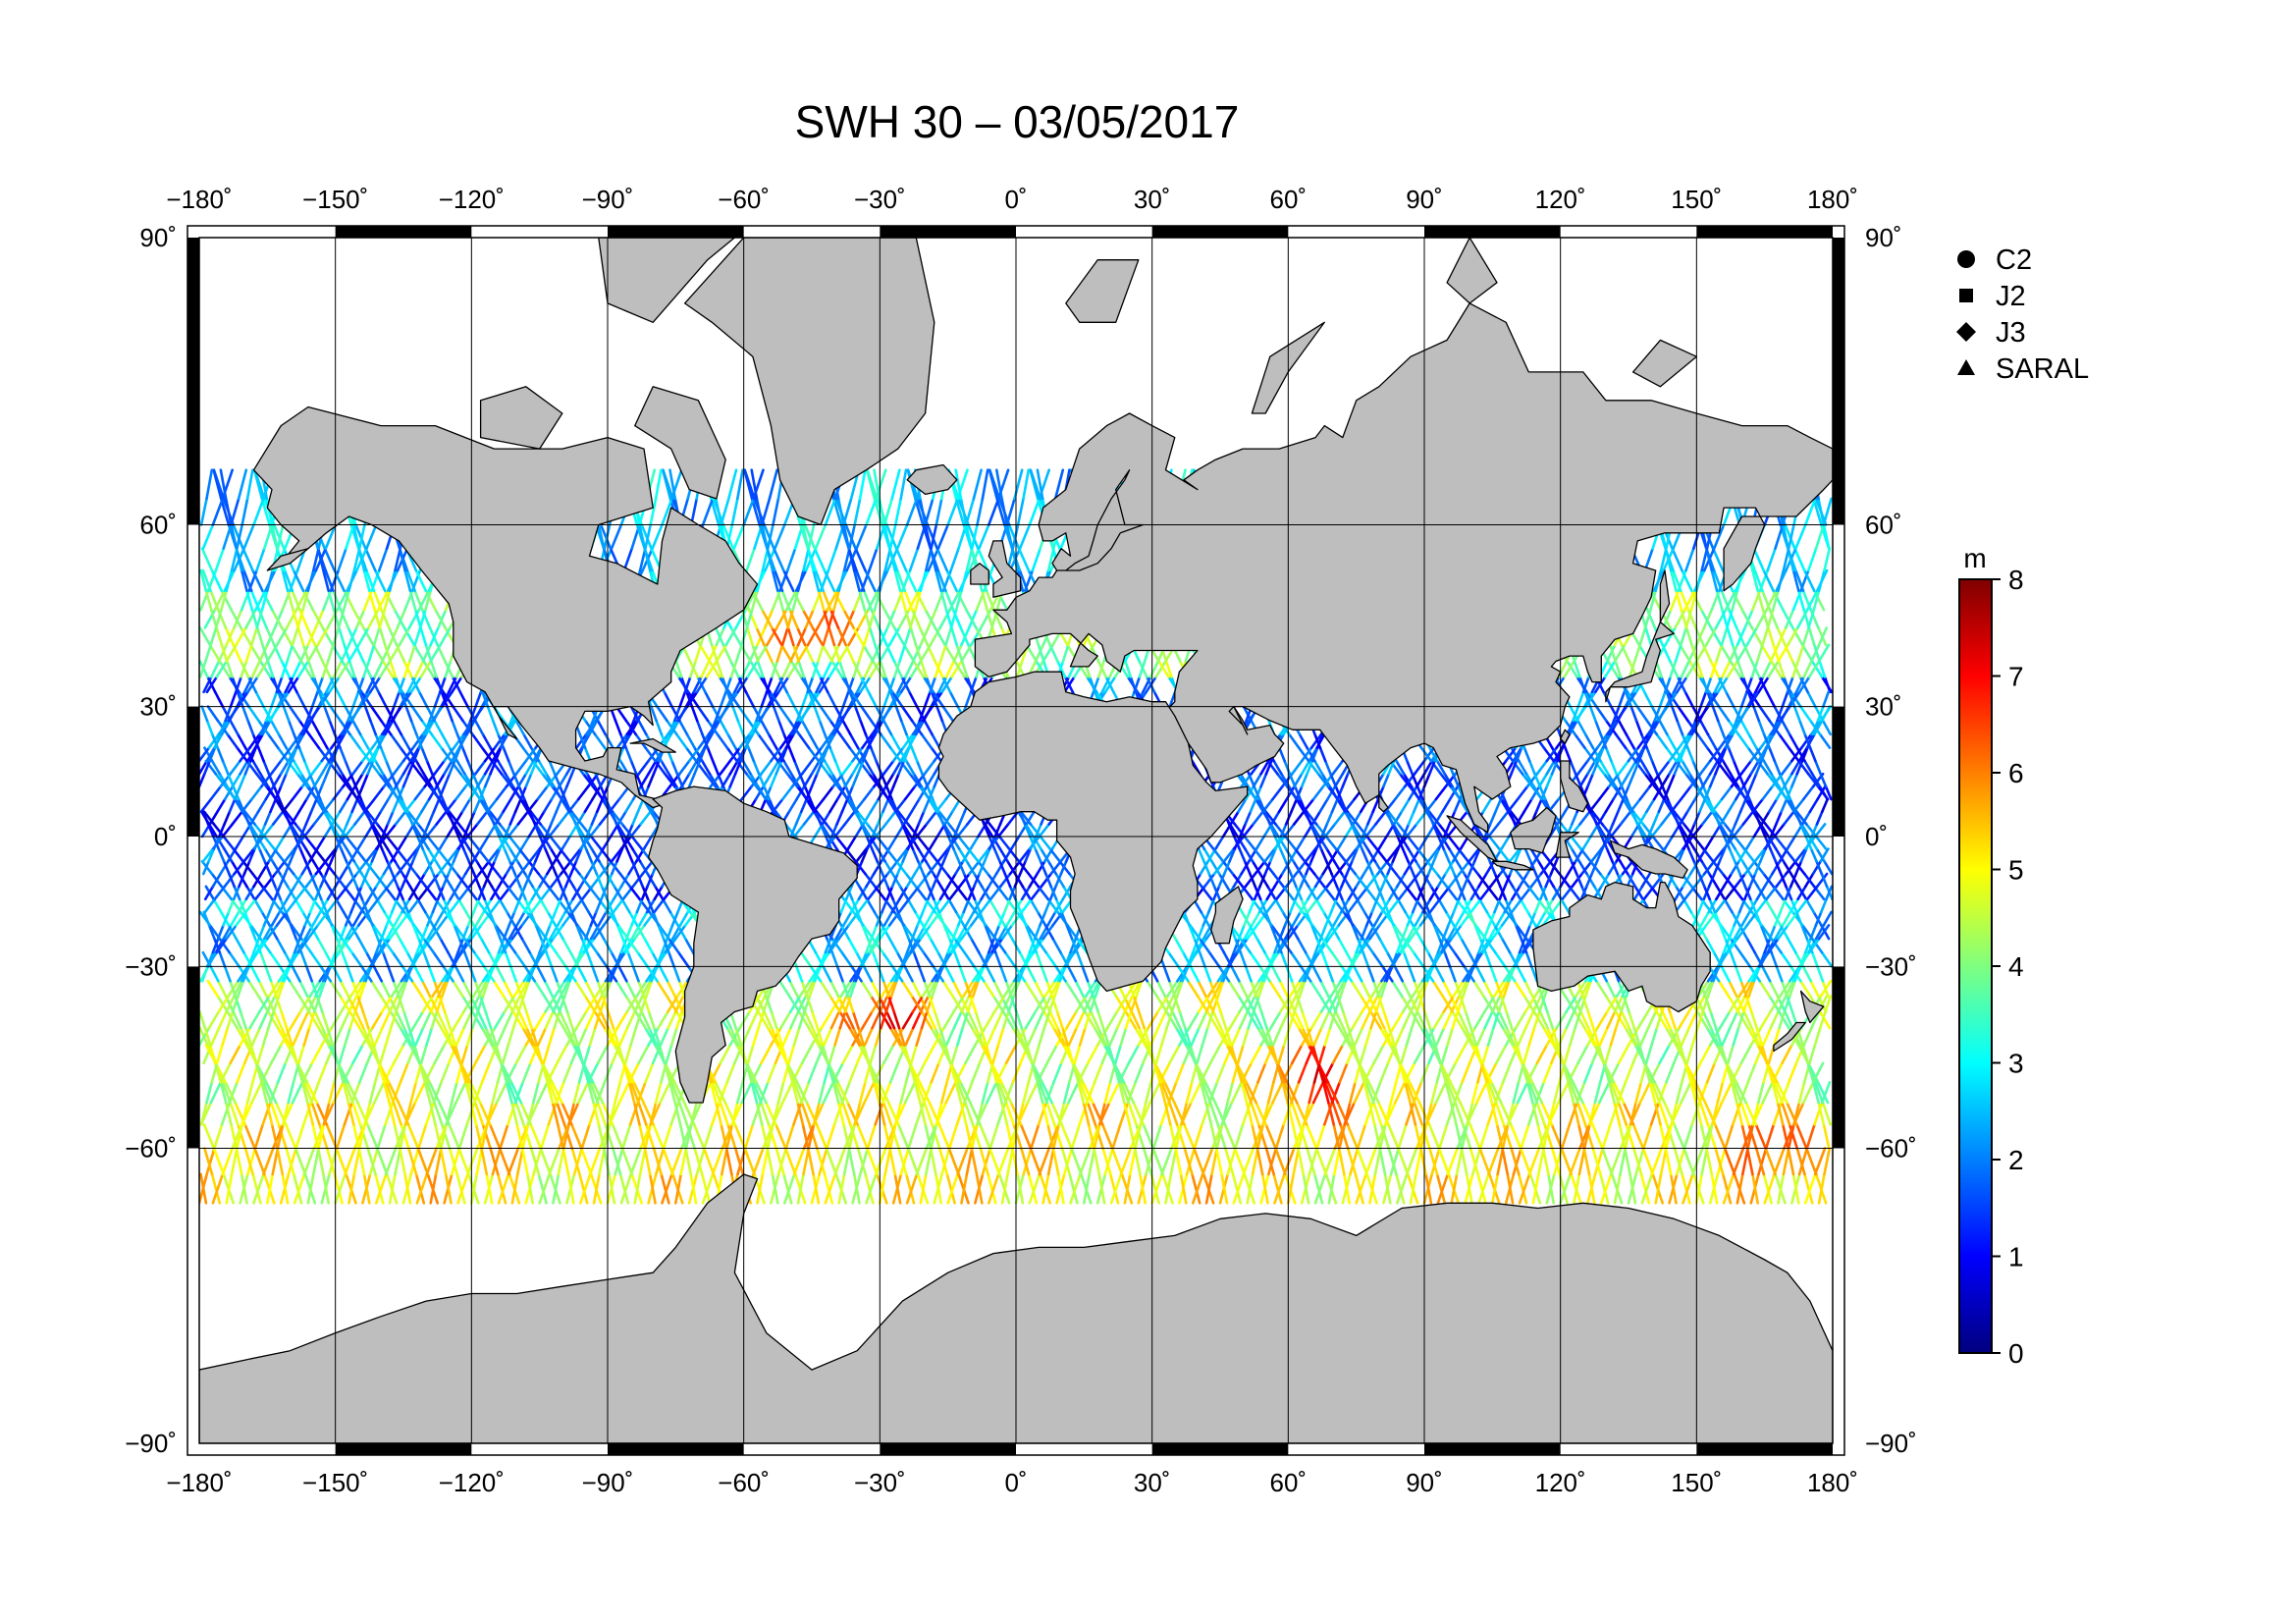 The height and width of the screenshot is (1623, 2296). I want to click on circle-marker-icon, so click(1966, 259).